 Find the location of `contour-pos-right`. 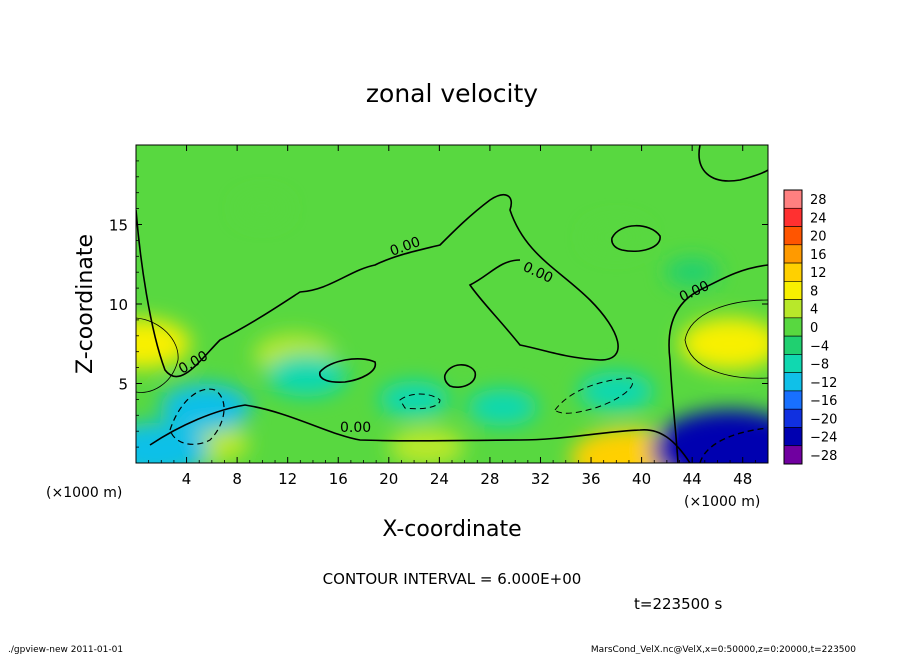

contour-pos-right is located at coordinates (726, 339).